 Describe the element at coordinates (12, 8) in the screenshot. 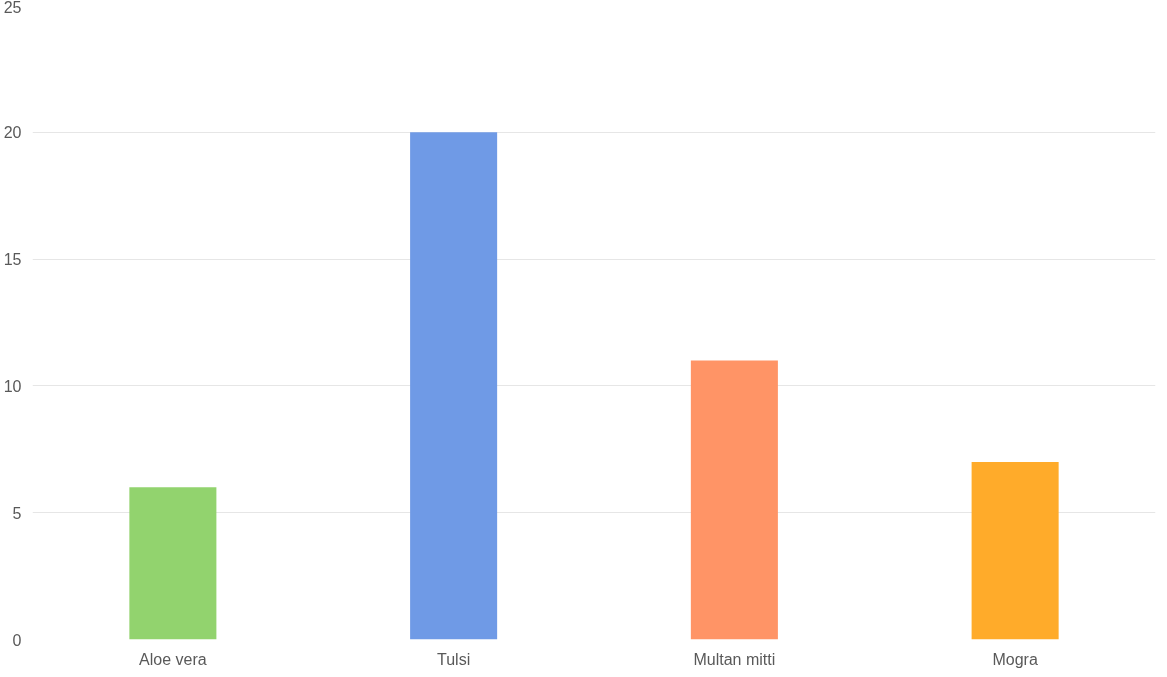

I see `y-tick-label: 25` at that location.